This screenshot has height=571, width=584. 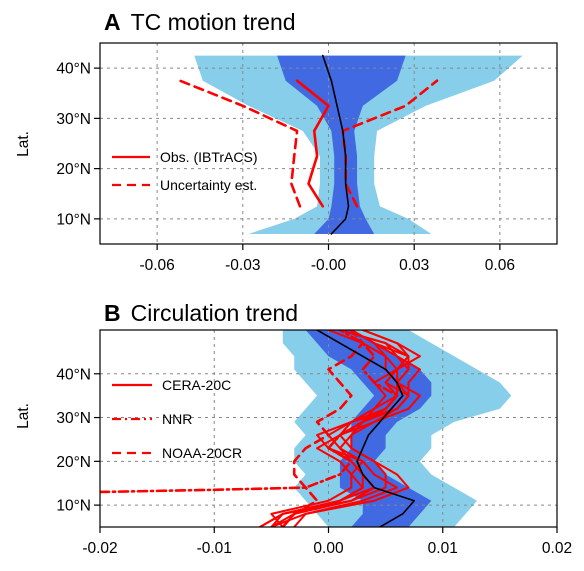 I want to click on panel-a-ylabel: Lat., so click(x=23, y=144).